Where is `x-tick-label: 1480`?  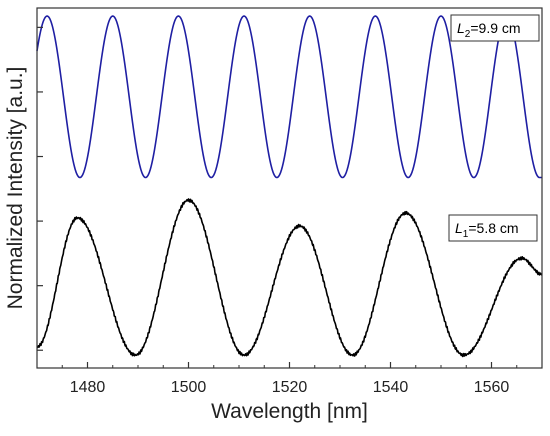
x-tick-label: 1480 is located at coordinates (88, 387).